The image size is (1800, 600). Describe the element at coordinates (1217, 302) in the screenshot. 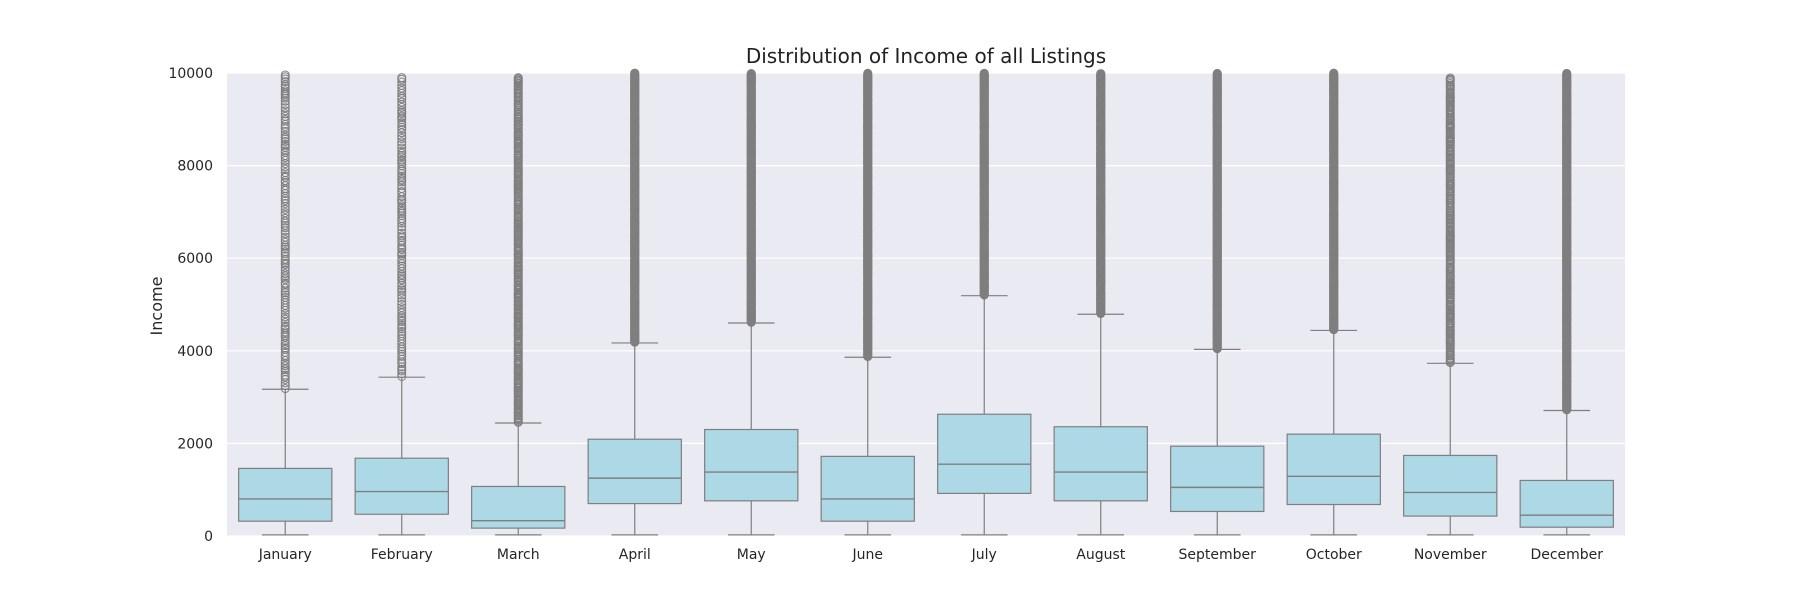

I see `box-september` at that location.